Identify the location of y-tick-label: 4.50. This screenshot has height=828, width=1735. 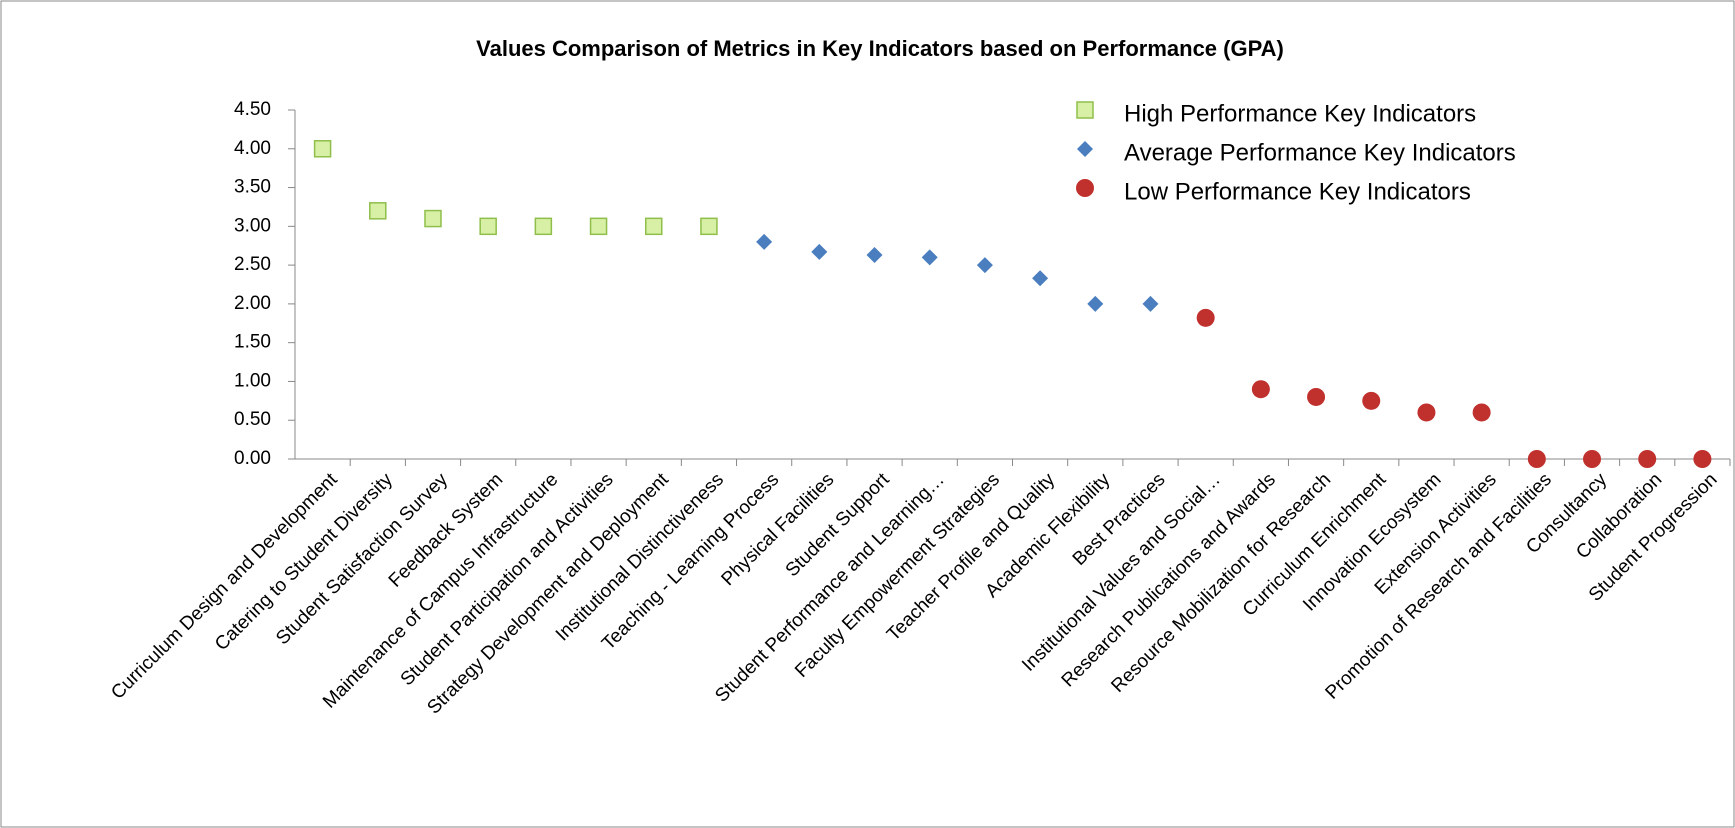
(252, 109).